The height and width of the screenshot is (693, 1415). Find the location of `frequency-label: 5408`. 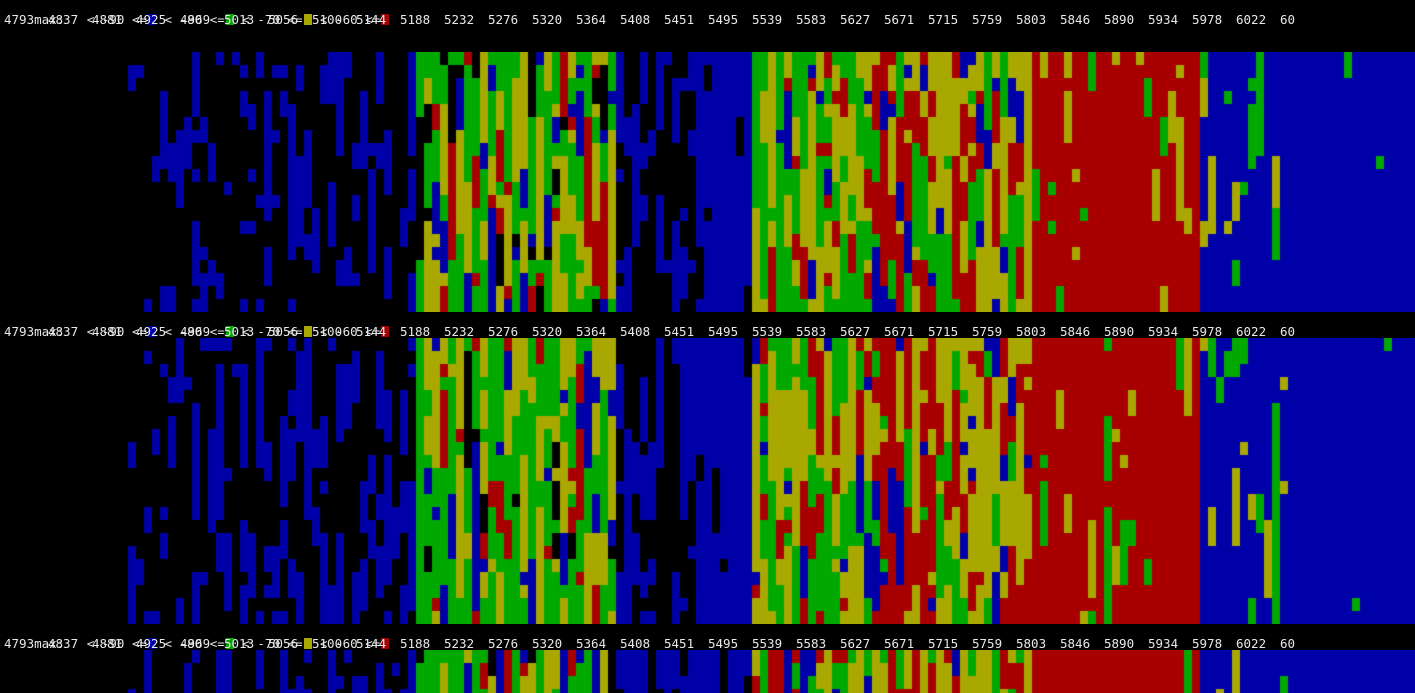

frequency-label: 5408 is located at coordinates (635, 19).